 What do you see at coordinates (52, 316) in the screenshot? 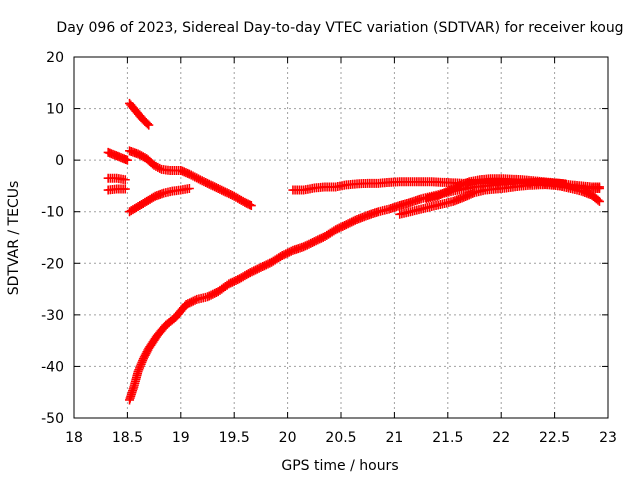
I see `y-tick-label: -30` at bounding box center [52, 316].